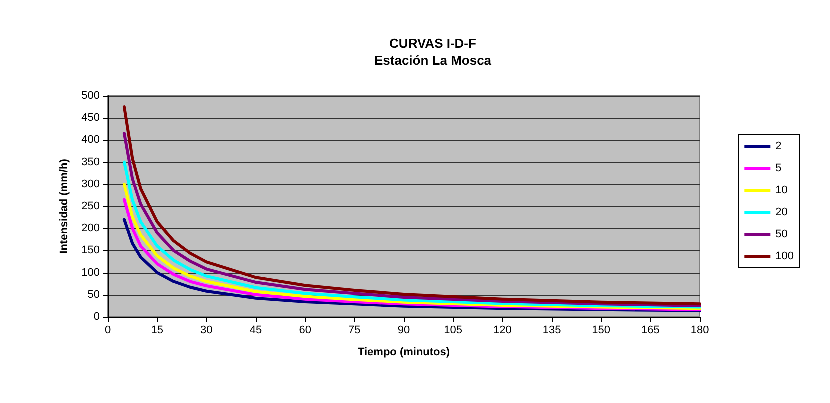  I want to click on x-tick-label: 0, so click(108, 330).